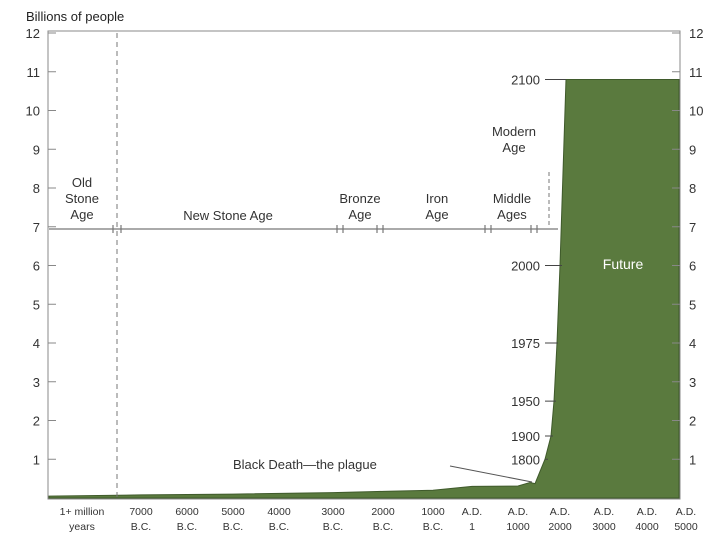  I want to click on x-category-label: 7000 B.C., so click(141, 519).